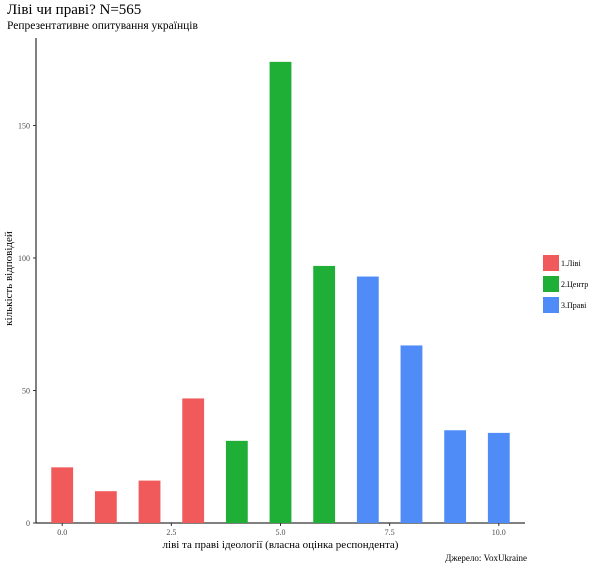 The image size is (600, 569). I want to click on x-tick-label: 0.0, so click(62, 532).